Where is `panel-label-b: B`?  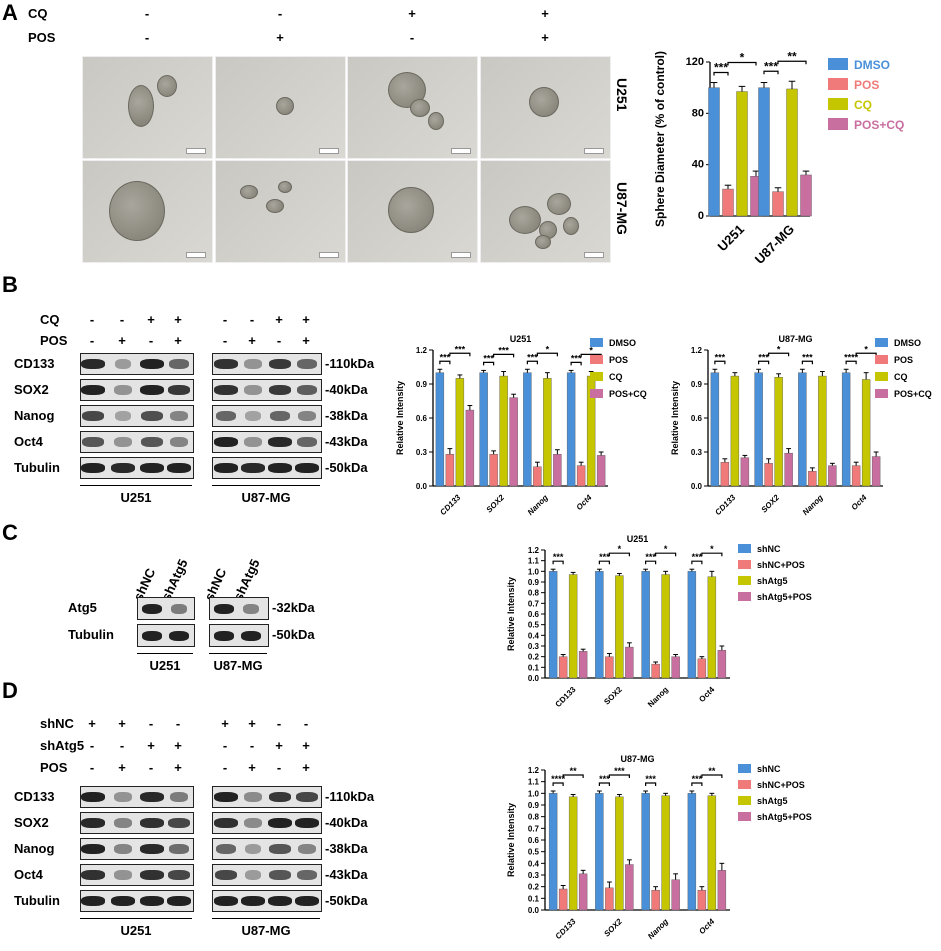 panel-label-b: B is located at coordinates (10, 284).